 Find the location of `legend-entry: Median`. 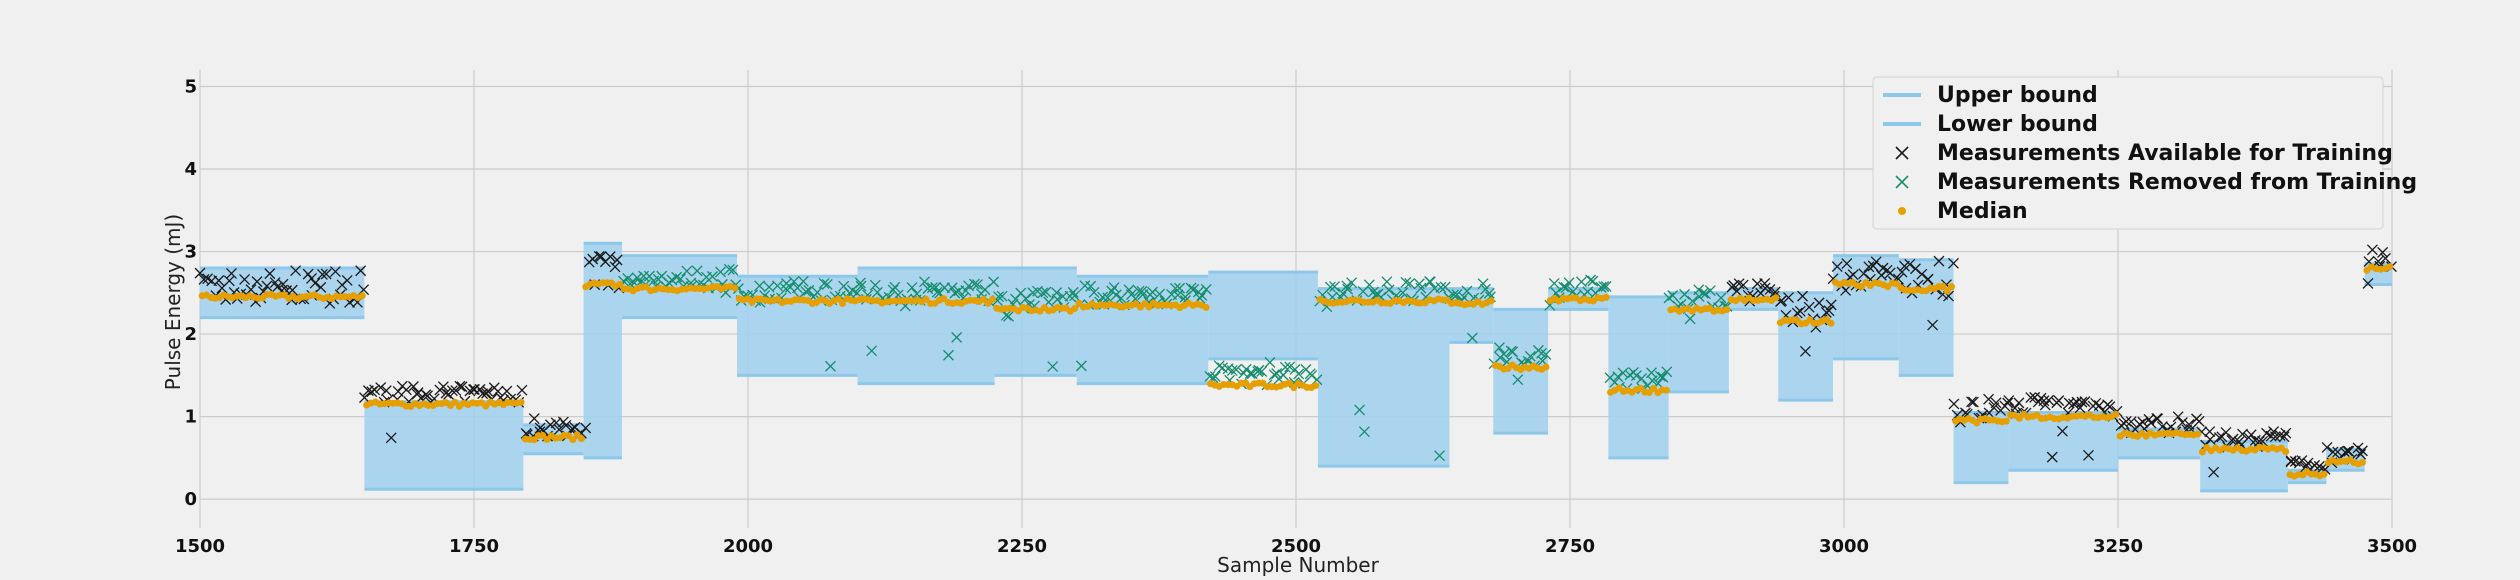

legend-entry: Median is located at coordinates (1963, 211).